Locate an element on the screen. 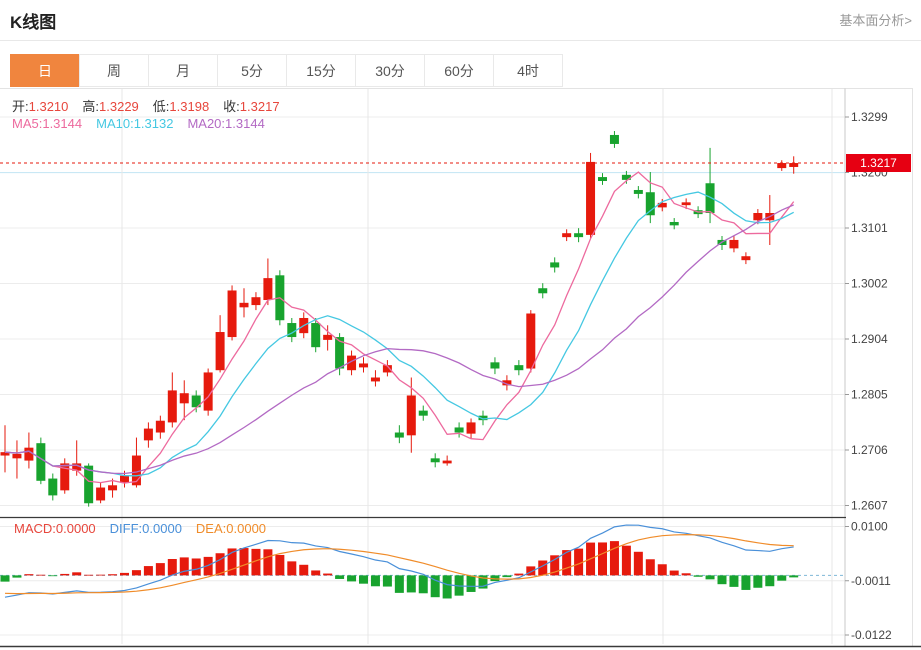 The image size is (921, 650). axis-tick-label: 1.2904 is located at coordinates (869, 339).